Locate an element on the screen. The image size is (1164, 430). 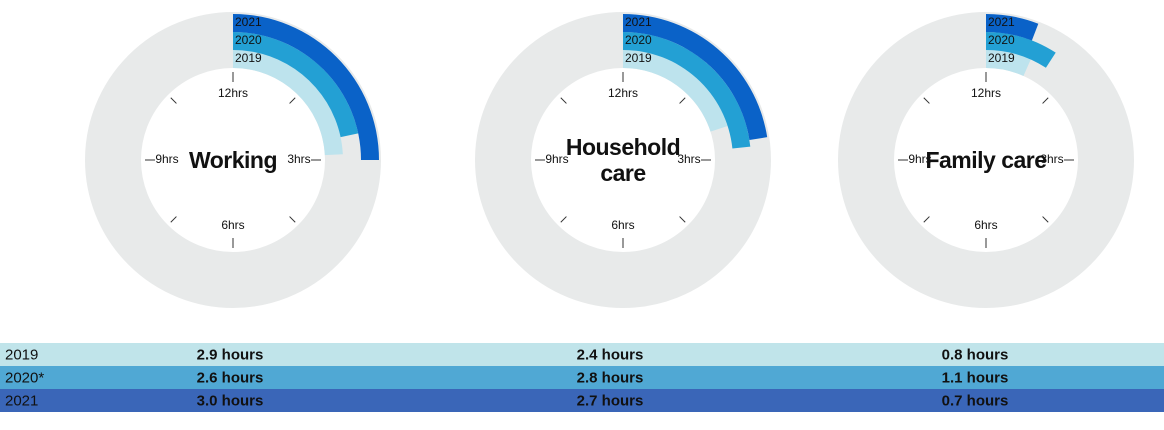
table-cell: 0.7 hours is located at coordinates (975, 400).